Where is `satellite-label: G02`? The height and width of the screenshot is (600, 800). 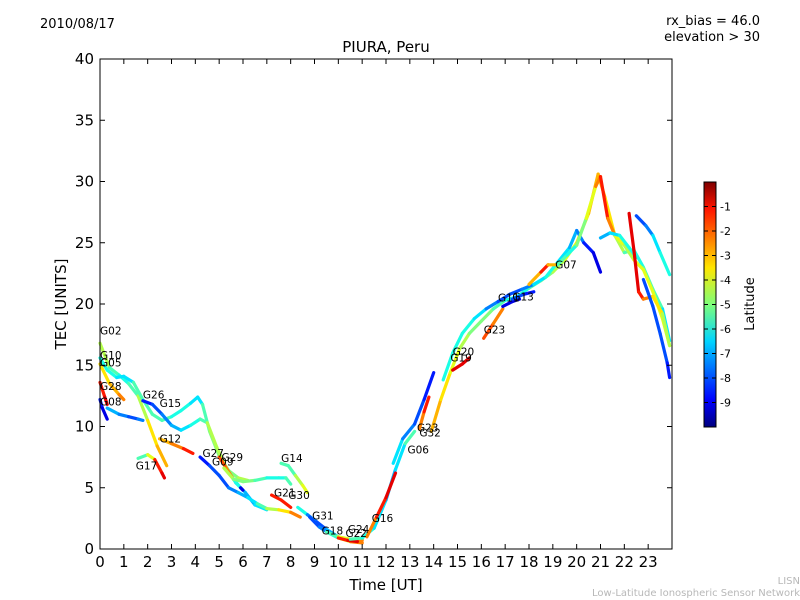 satellite-label: G02 is located at coordinates (111, 332).